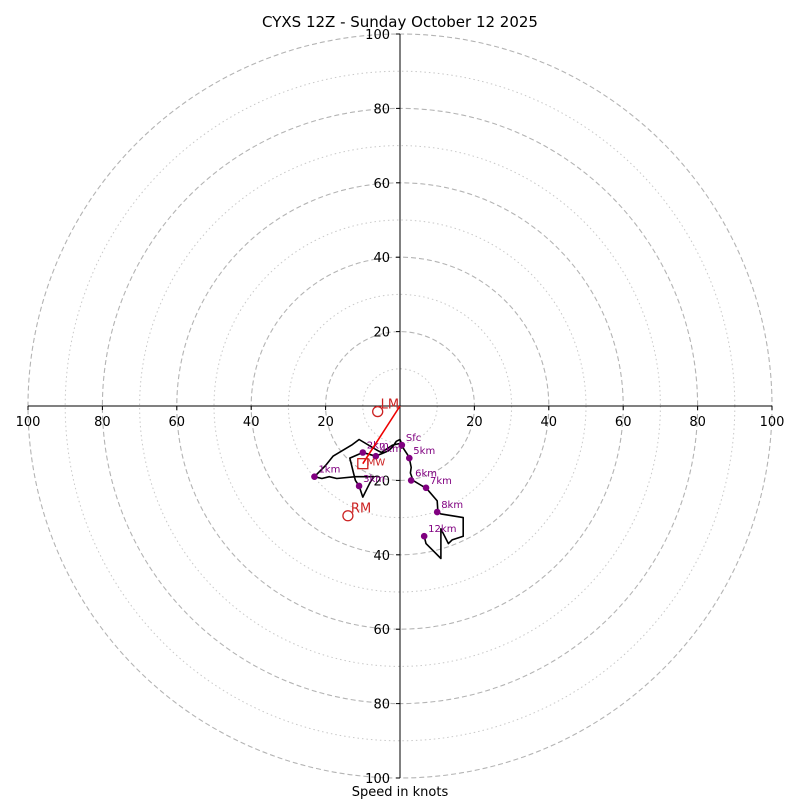 This screenshot has width=800, height=800. I want to click on hodograph-trace, so click(389, 499).